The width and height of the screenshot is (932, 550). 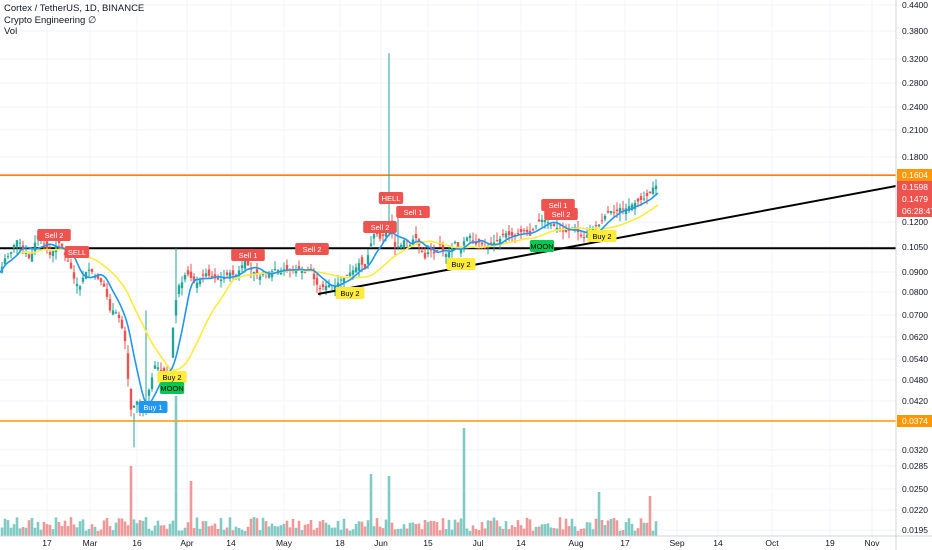 I want to click on volume-label: Vol, so click(x=11, y=31).